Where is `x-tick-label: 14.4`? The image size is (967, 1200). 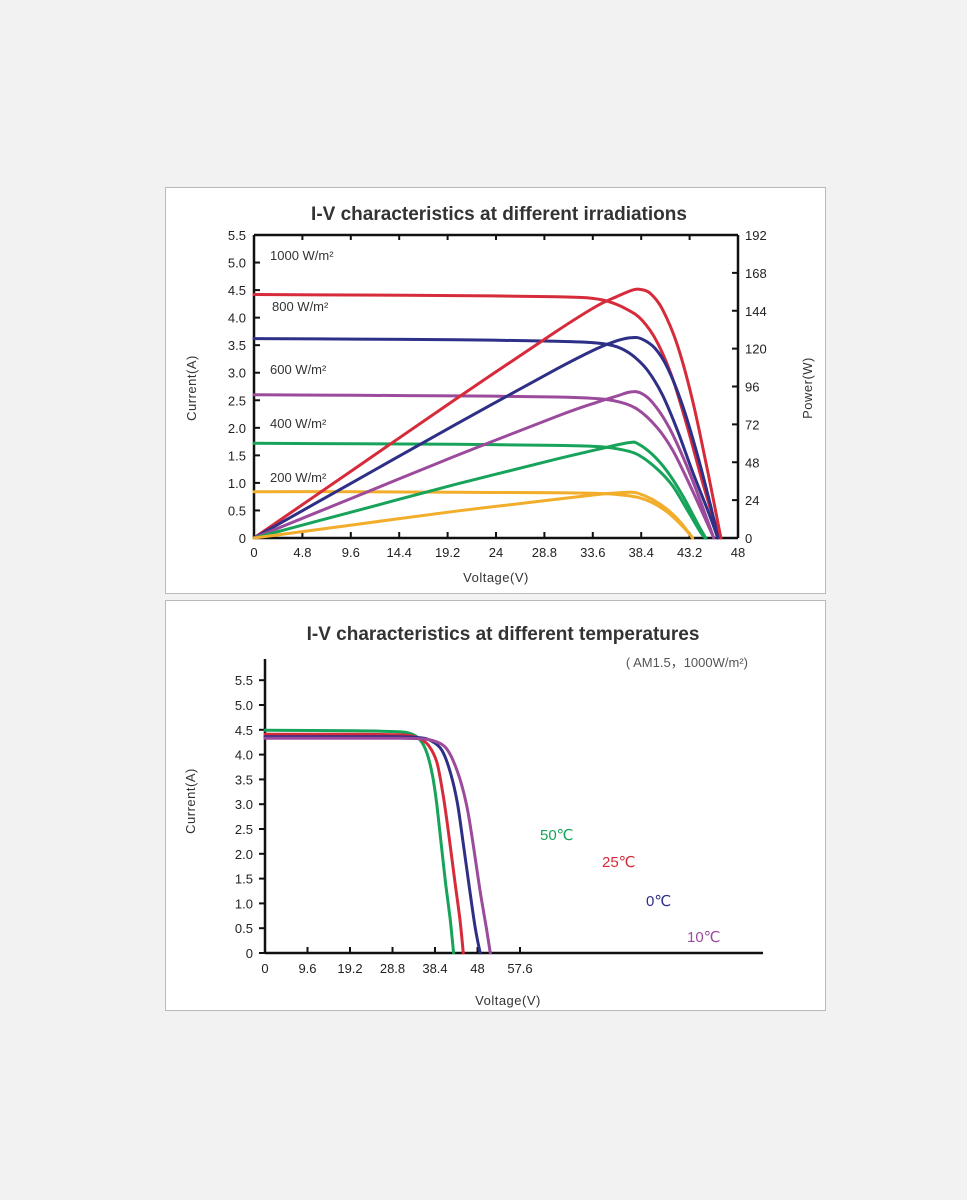 x-tick-label: 14.4 is located at coordinates (399, 552).